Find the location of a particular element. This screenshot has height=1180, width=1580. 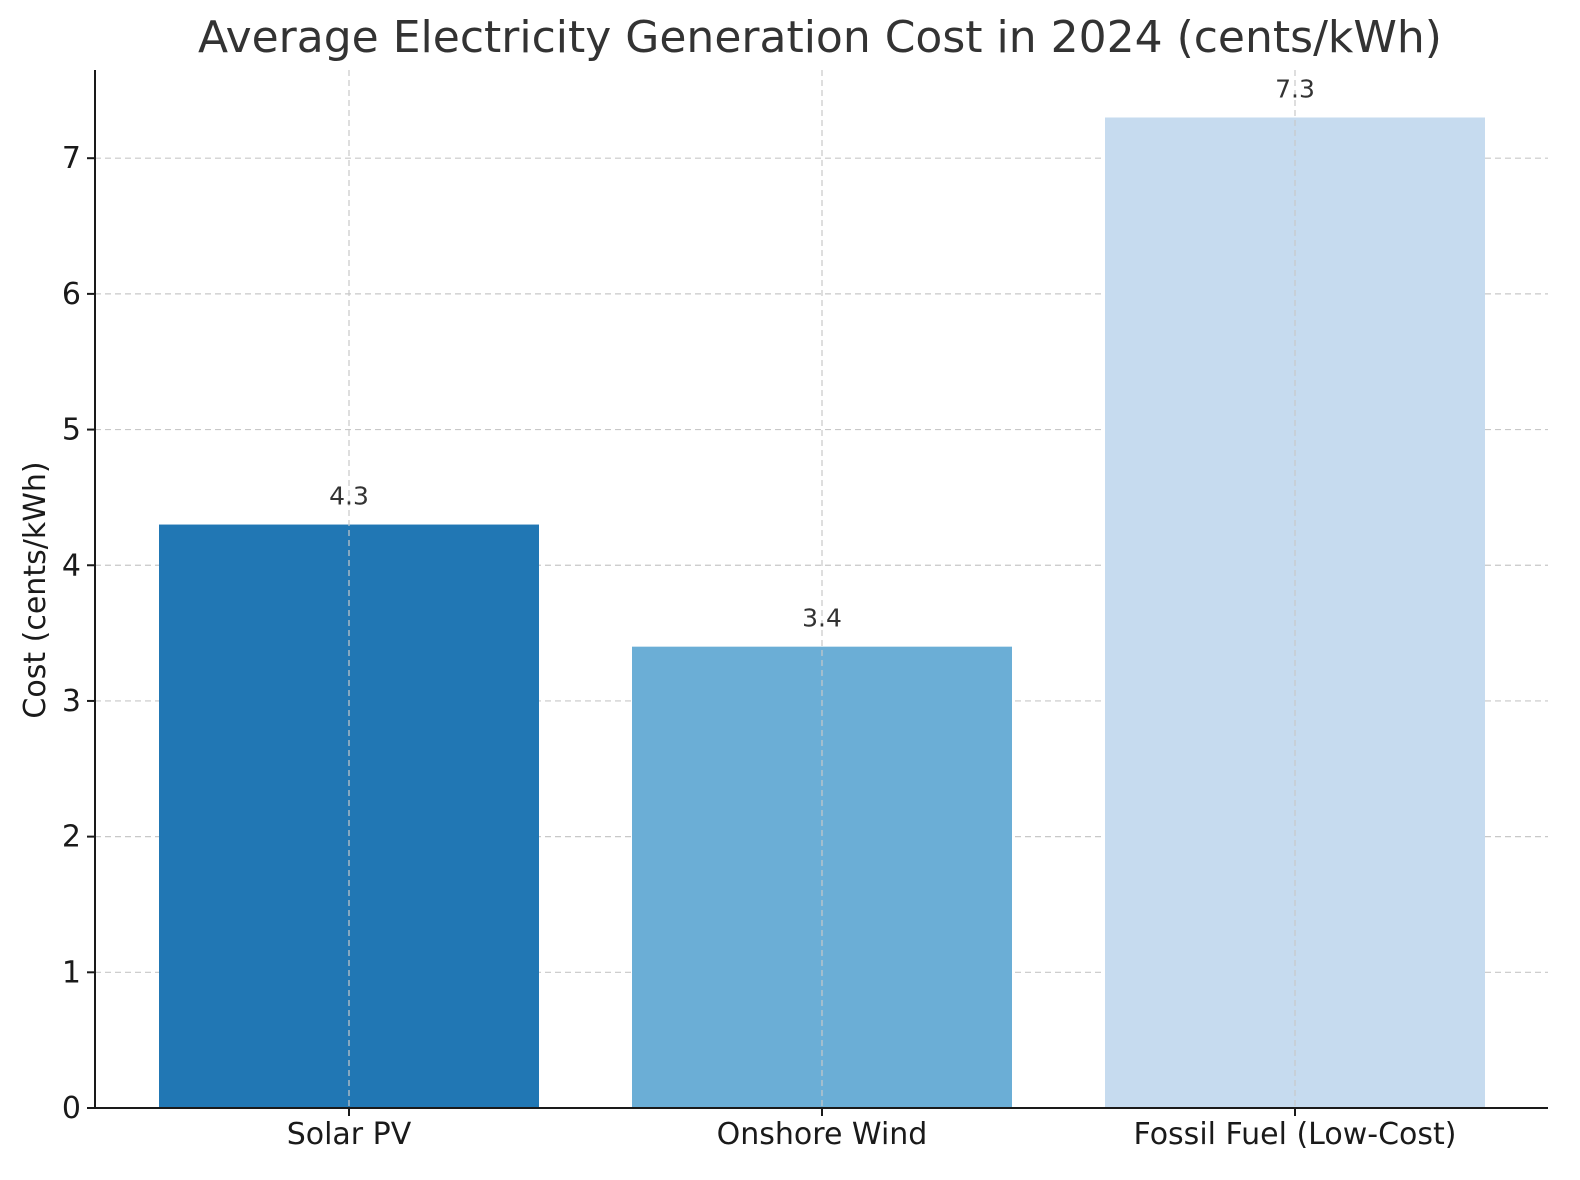

y-tick-label: 2 is located at coordinates (71, 837).